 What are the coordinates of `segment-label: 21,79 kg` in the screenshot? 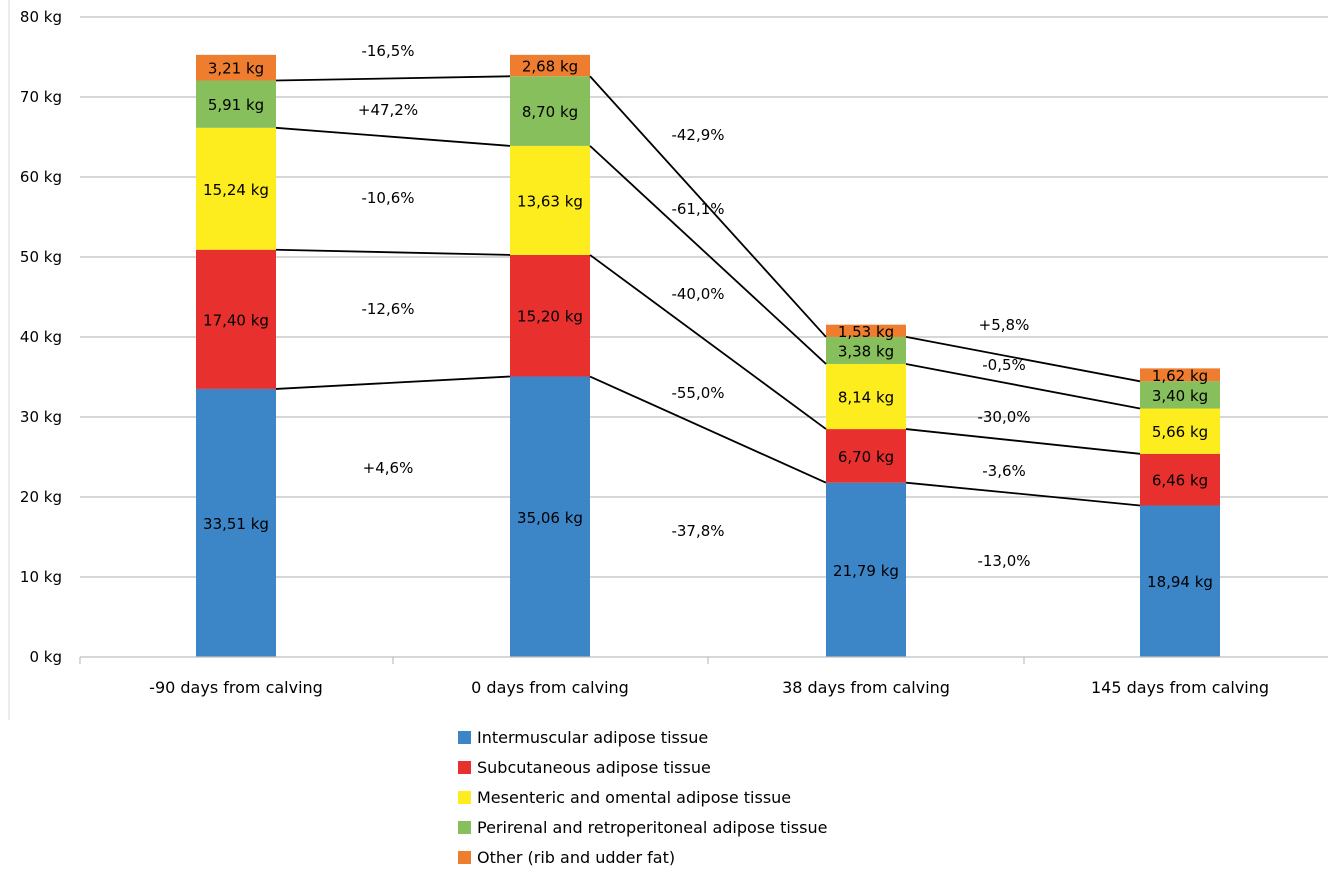 It's located at (866, 571).